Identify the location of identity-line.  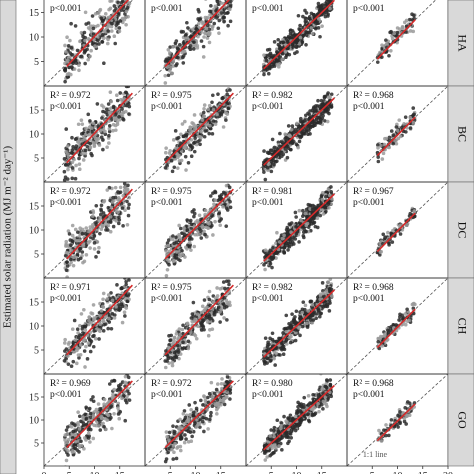
(397, 230).